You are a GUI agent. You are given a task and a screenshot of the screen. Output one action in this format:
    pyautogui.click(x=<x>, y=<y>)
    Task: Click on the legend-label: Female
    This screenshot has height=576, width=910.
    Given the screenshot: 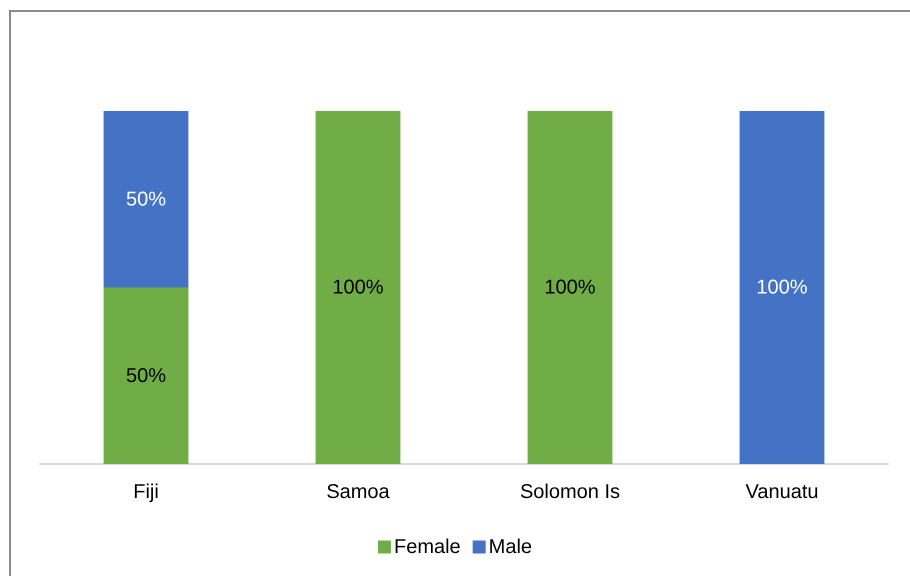 What is the action you would take?
    pyautogui.click(x=427, y=547)
    